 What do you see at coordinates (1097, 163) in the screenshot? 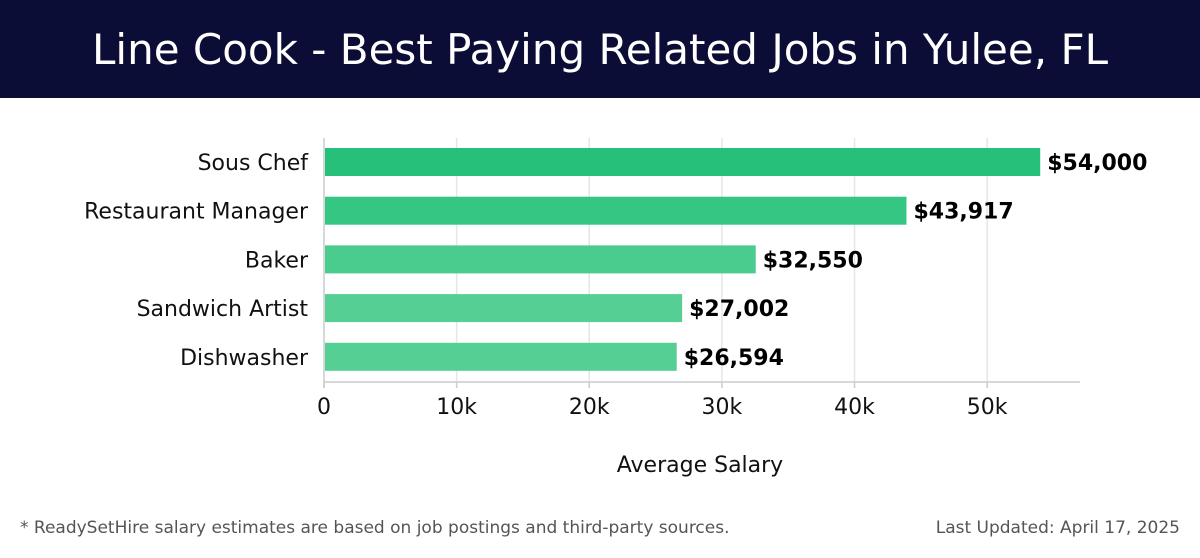
I see `value-label: $54,000` at bounding box center [1097, 163].